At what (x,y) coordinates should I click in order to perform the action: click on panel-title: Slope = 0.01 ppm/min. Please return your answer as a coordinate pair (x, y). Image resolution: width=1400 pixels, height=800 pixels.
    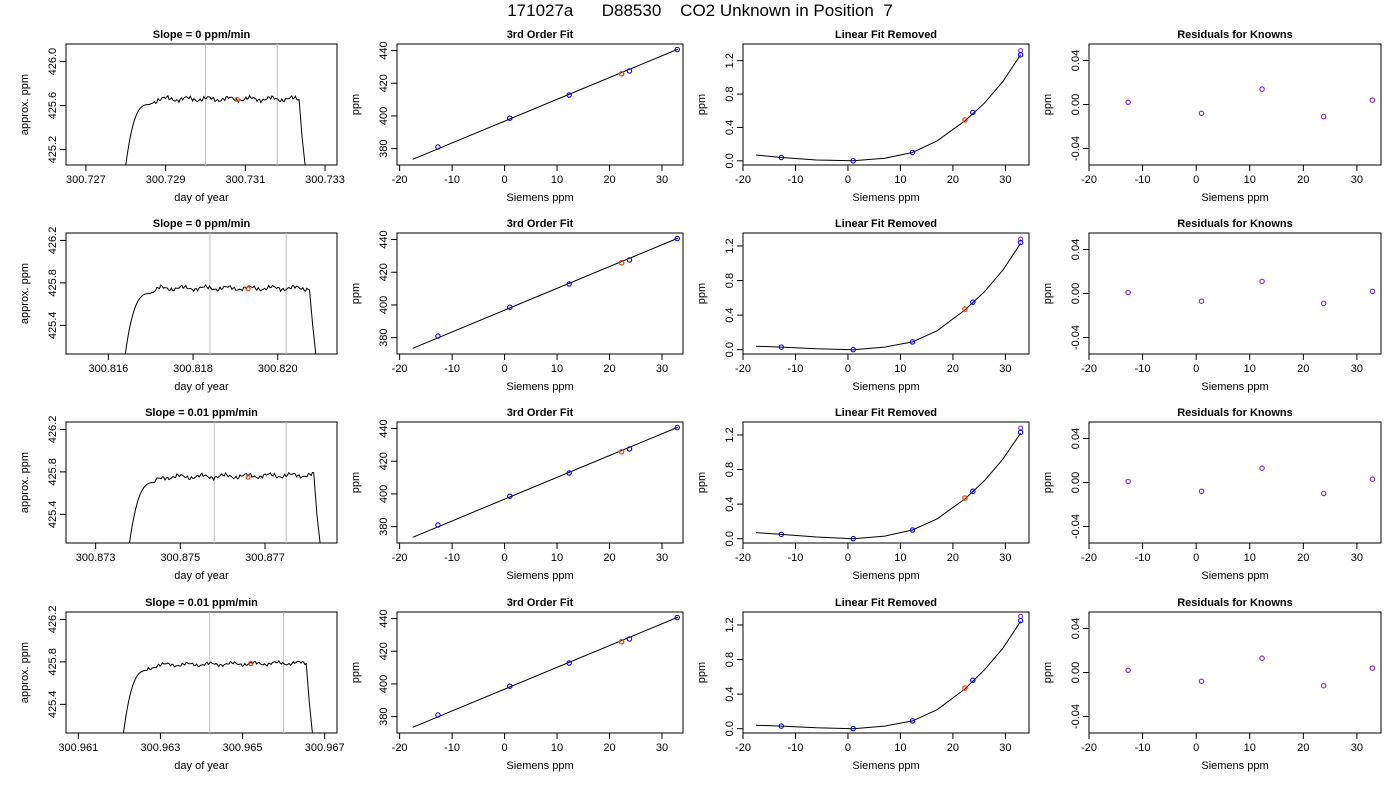
    Looking at the image, I should click on (201, 603).